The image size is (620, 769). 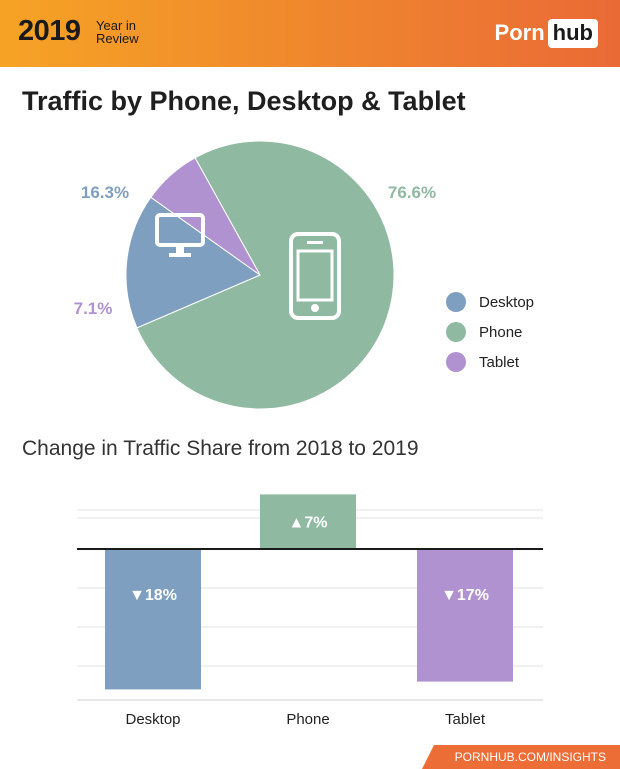 What do you see at coordinates (244, 101) in the screenshot?
I see `pie-chart-title: Traffic by Phone, Desktop & Tablet` at bounding box center [244, 101].